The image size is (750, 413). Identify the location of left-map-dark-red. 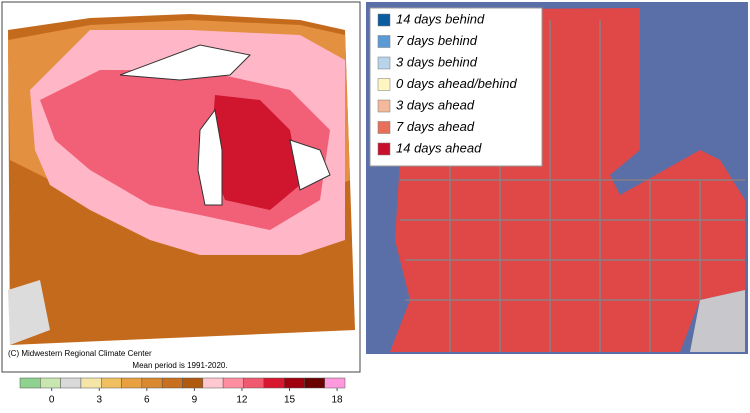
(255, 152).